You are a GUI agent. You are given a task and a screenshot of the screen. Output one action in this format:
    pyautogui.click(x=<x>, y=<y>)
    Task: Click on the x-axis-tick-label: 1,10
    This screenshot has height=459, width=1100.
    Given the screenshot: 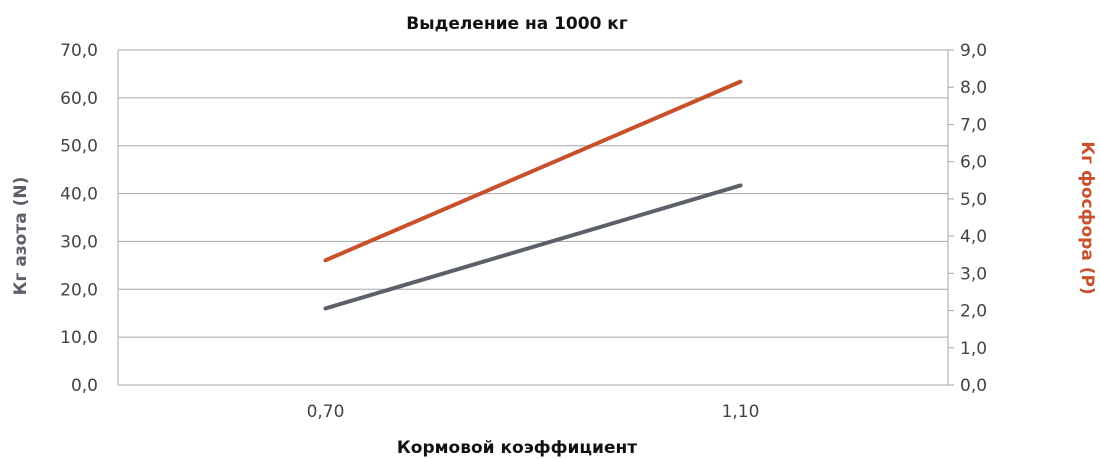 What is the action you would take?
    pyautogui.click(x=741, y=412)
    